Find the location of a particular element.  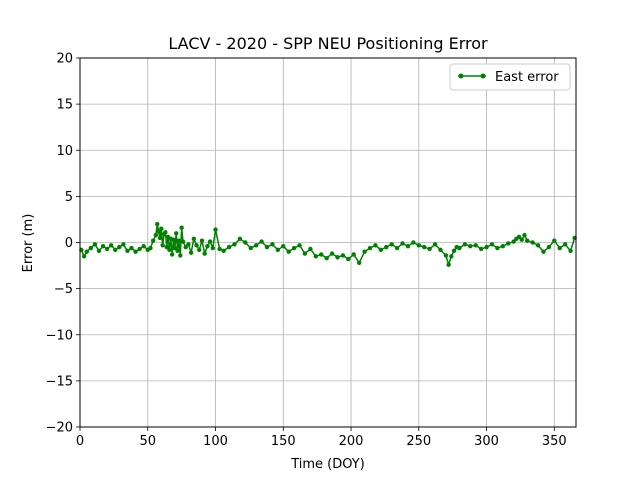

x-tick-label: 250 is located at coordinates (418, 441).